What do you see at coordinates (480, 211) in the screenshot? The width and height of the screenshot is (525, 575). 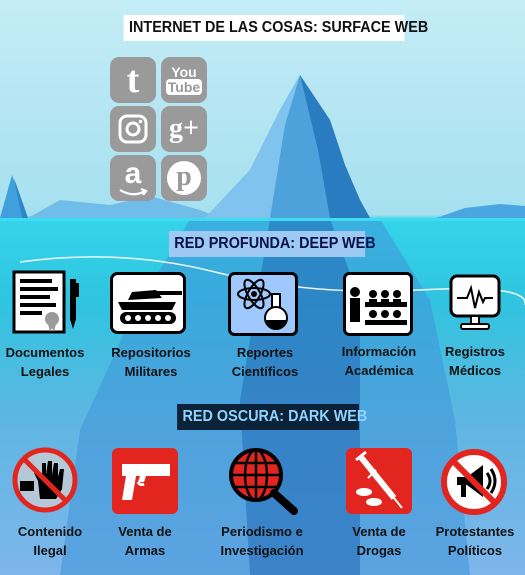 I see `low-ice-right` at bounding box center [480, 211].